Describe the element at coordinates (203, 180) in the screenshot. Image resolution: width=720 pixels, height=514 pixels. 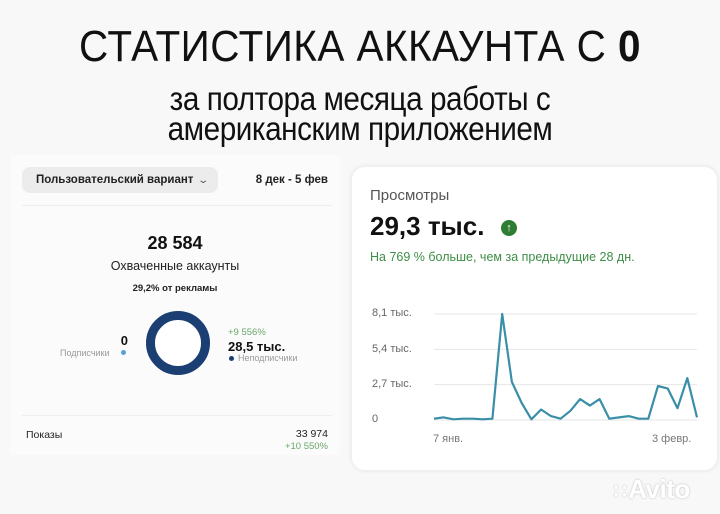
I see `chevron-down-icon: ⌄` at that location.